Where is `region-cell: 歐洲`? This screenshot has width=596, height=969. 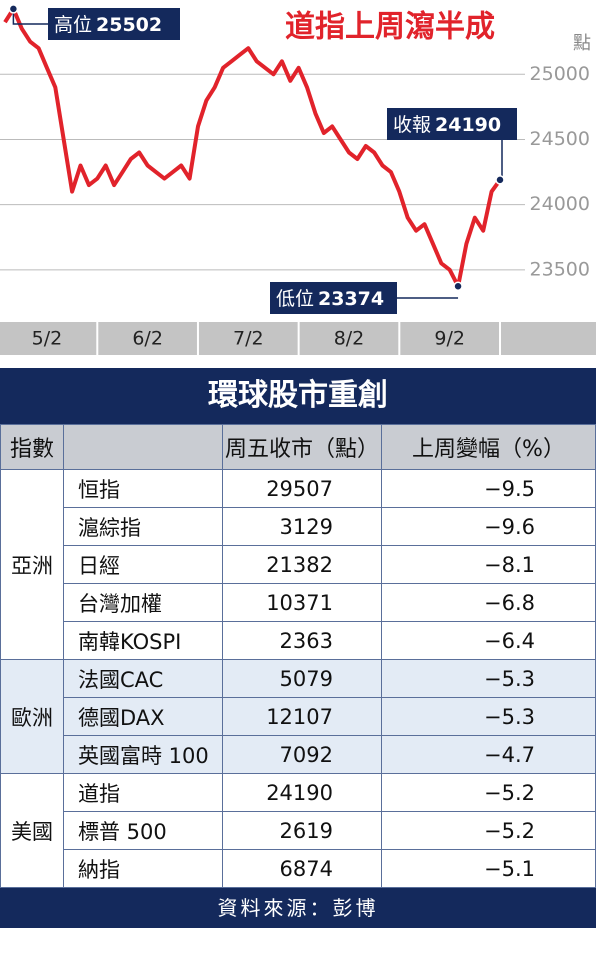
region-cell: 歐洲 is located at coordinates (32, 716).